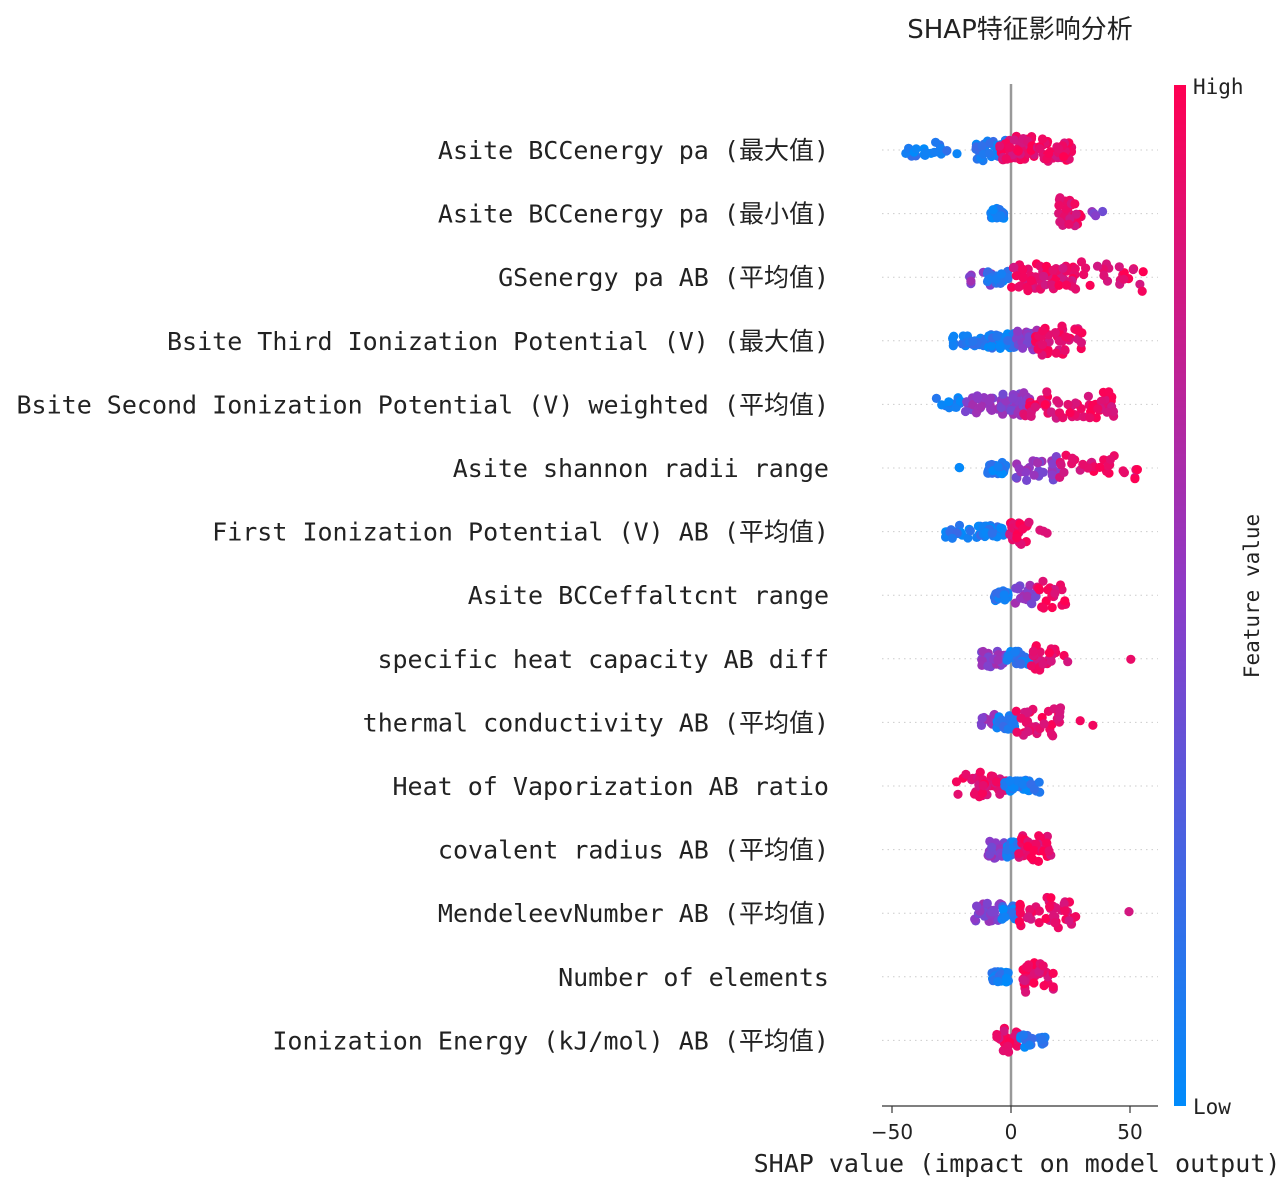  What do you see at coordinates (641, 468) in the screenshot?
I see `feature-label: Asite shannon radii range` at bounding box center [641, 468].